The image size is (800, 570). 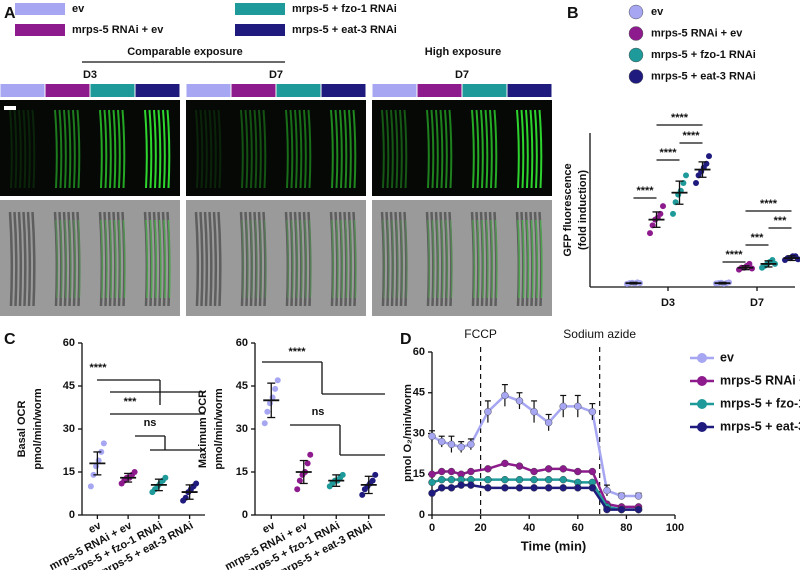 What do you see at coordinates (668, 303) in the screenshot?
I see `x-tick-label: D3` at bounding box center [668, 303].